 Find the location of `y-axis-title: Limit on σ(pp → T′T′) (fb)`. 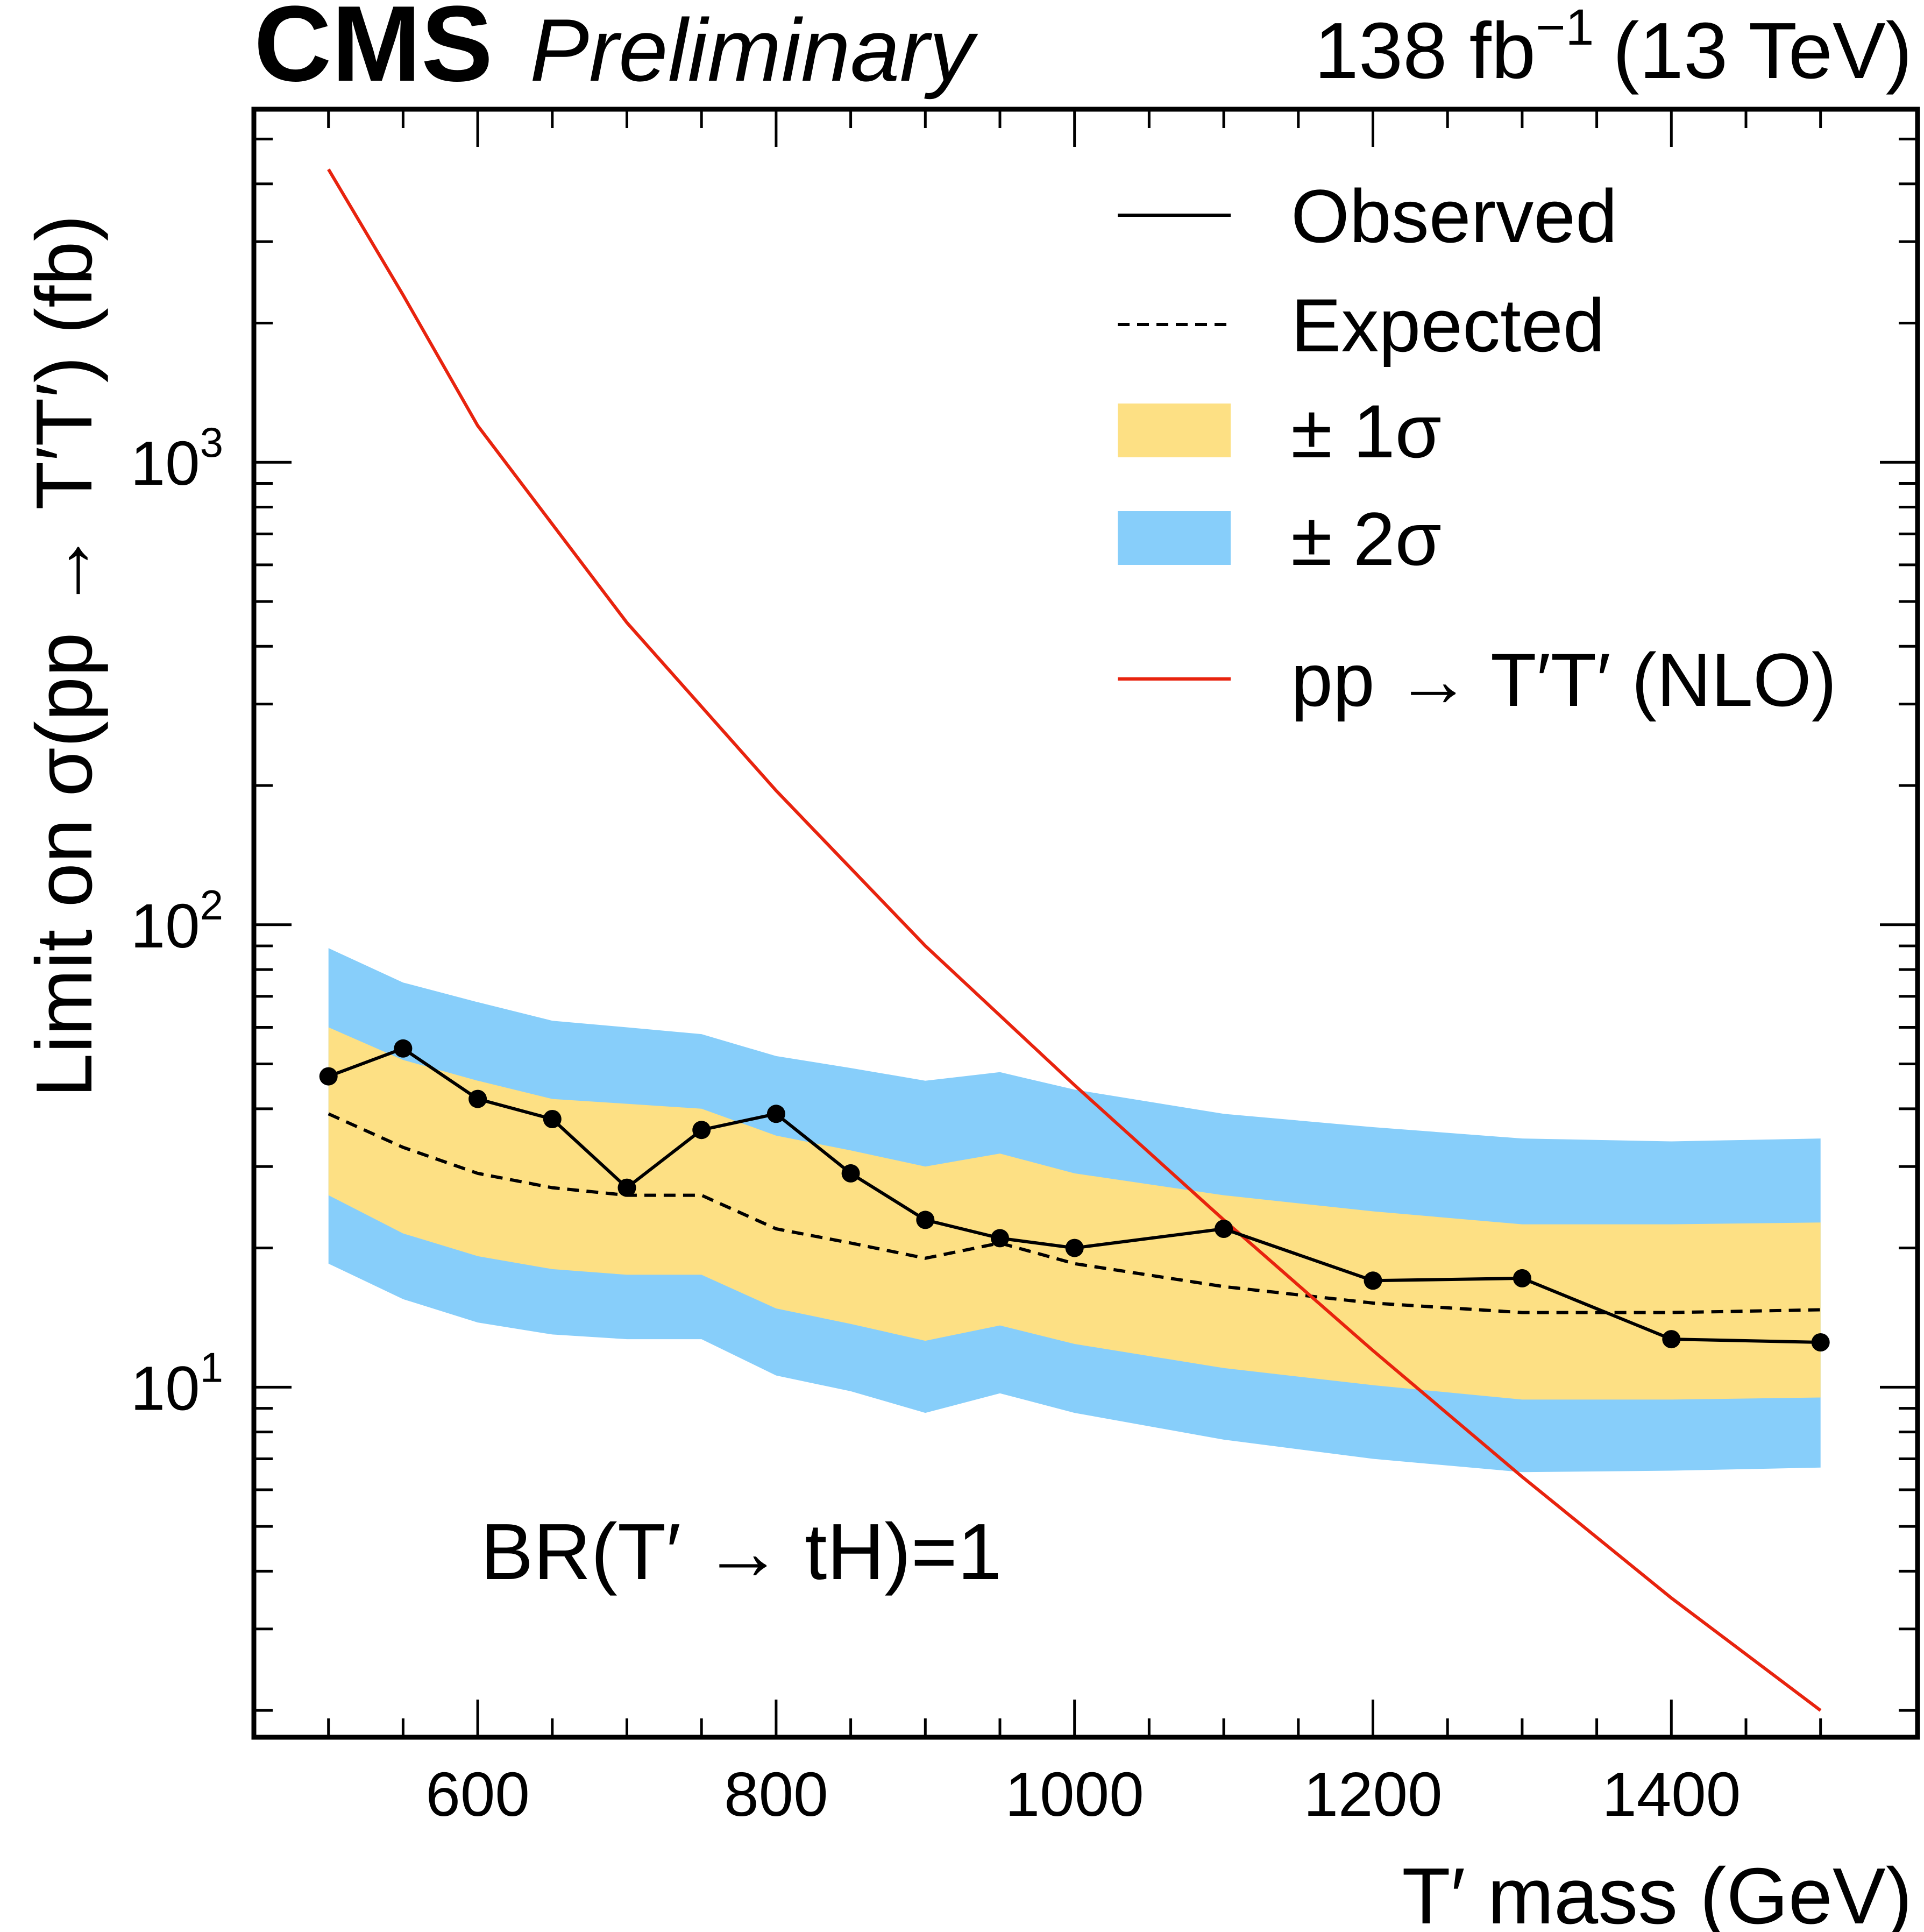

y-axis-title: Limit on σ(pp → T′T′) (fb) is located at coordinates (64, 656).